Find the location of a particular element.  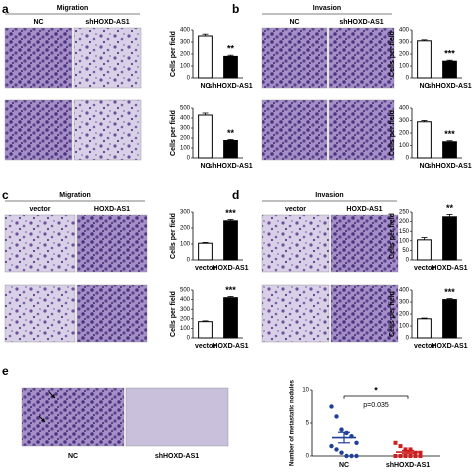

panel-letter: c is located at coordinates (5, 195).